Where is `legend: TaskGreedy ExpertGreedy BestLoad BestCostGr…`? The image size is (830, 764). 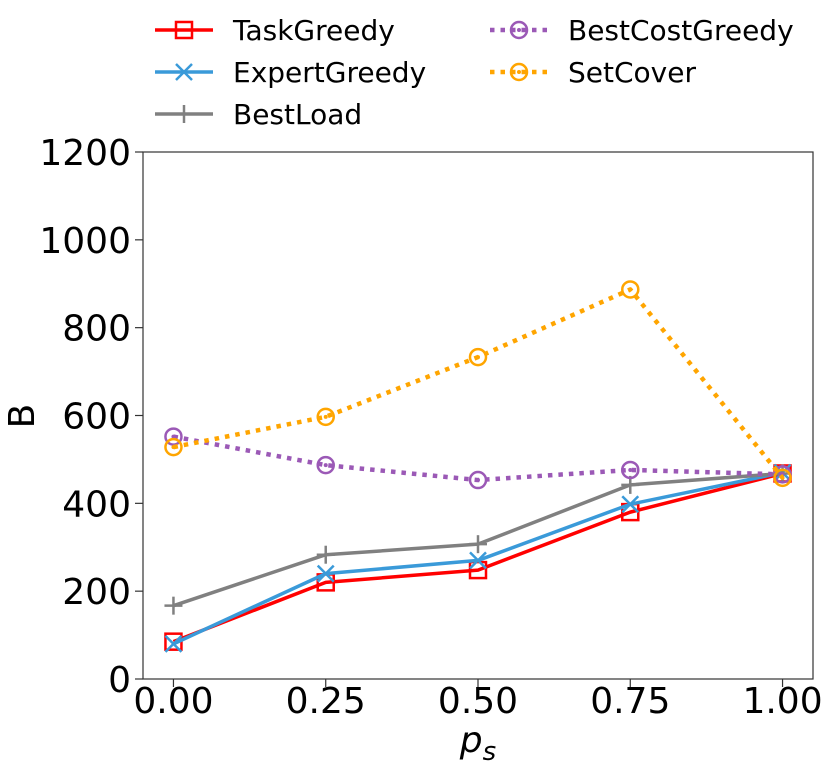
legend: TaskGreedy ExpertGreedy BestLoad BestCostGr… is located at coordinates (474, 72).